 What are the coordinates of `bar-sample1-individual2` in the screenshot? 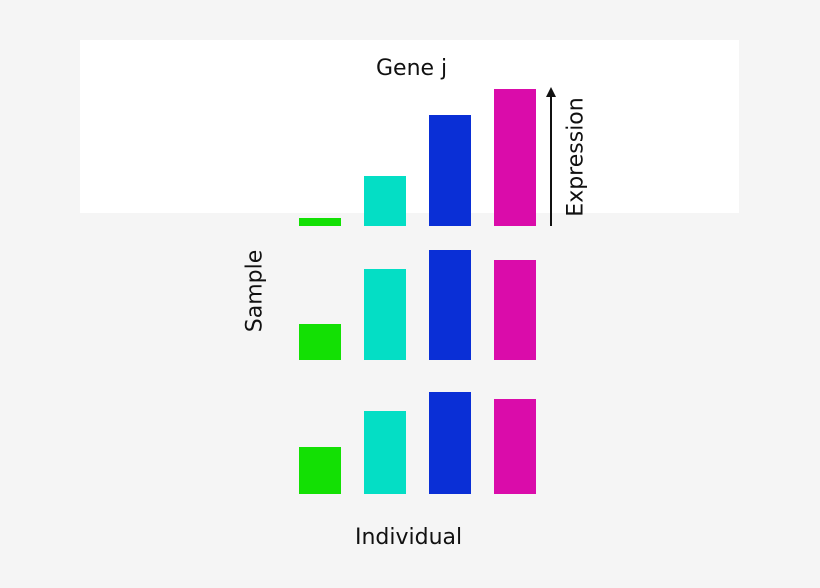 It's located at (385, 201).